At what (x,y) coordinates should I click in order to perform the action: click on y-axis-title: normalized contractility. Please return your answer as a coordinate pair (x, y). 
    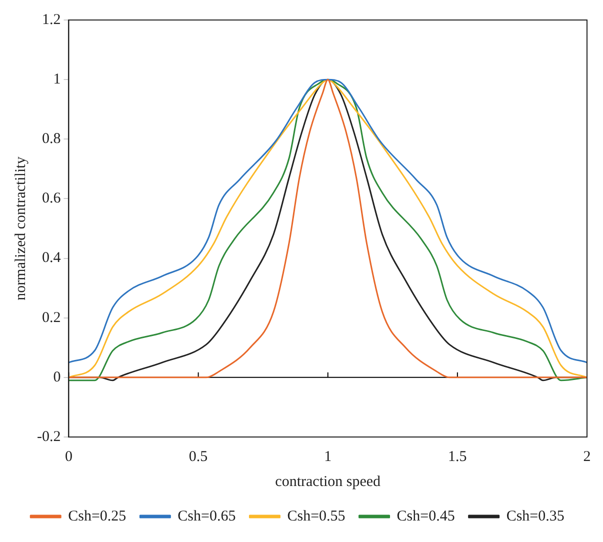
    Looking at the image, I should click on (20, 228).